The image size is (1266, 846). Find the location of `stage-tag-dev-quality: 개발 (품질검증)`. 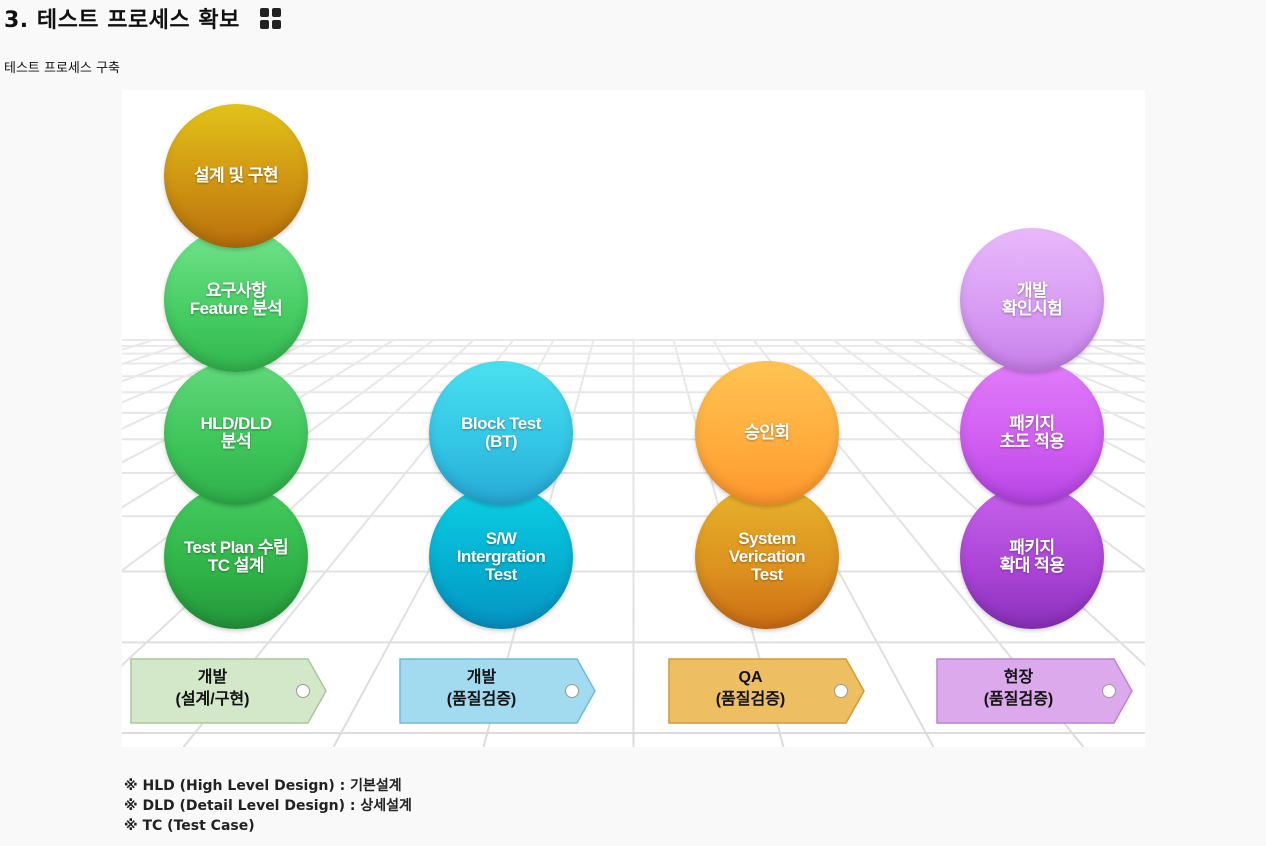

stage-tag-dev-quality: 개발 (품질검증) is located at coordinates (498, 691).